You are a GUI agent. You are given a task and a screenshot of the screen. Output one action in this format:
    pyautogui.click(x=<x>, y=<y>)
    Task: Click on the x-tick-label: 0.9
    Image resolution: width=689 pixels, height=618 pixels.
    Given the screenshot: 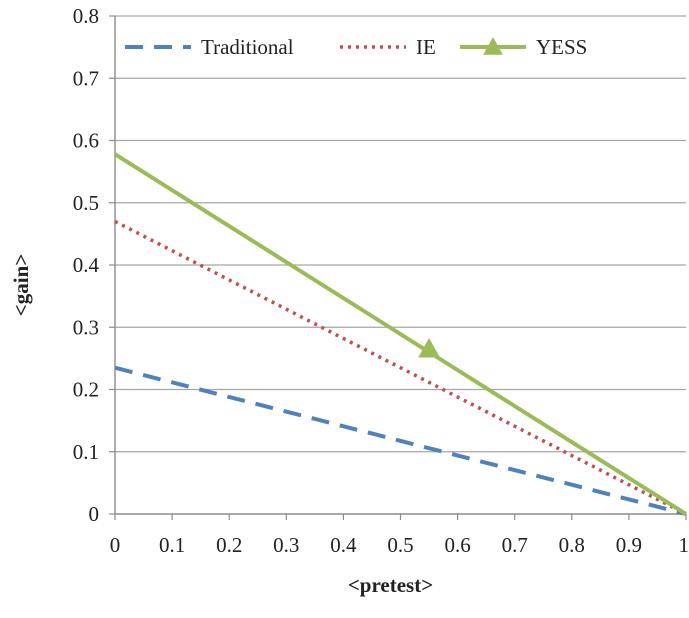 What is the action you would take?
    pyautogui.click(x=629, y=545)
    